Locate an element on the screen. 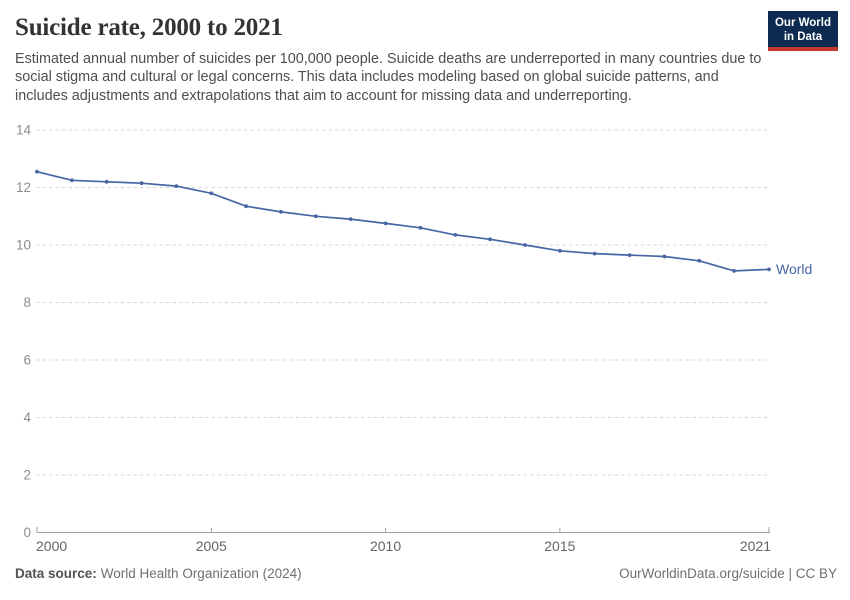 The height and width of the screenshot is (600, 850). x-axis-tick-label: 2010 is located at coordinates (385, 546).